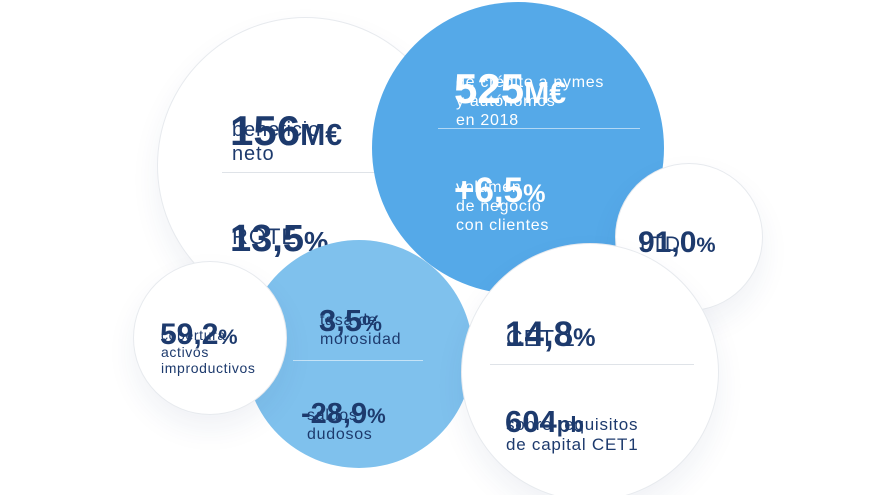 The height and width of the screenshot is (495, 880). Describe the element at coordinates (189, 334) in the screenshot. I see `cobertura-number: 59,2` at that location.